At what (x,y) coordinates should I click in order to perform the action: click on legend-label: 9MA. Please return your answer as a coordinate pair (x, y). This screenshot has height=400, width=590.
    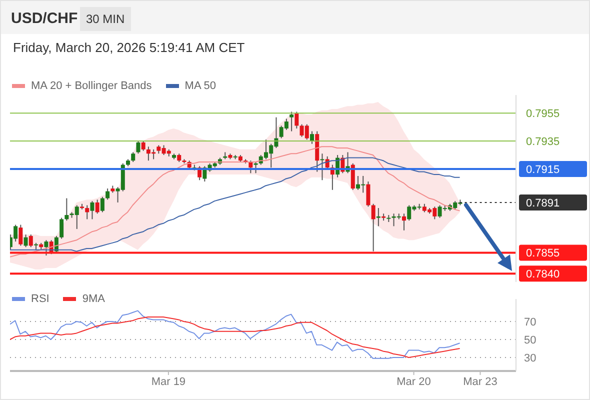
    Looking at the image, I should click on (93, 299).